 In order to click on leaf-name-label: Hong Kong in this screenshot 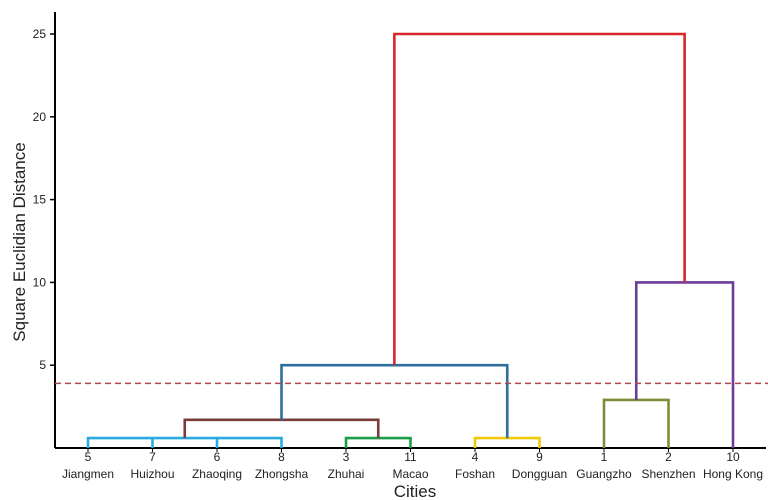, I will do `click(733, 474)`.